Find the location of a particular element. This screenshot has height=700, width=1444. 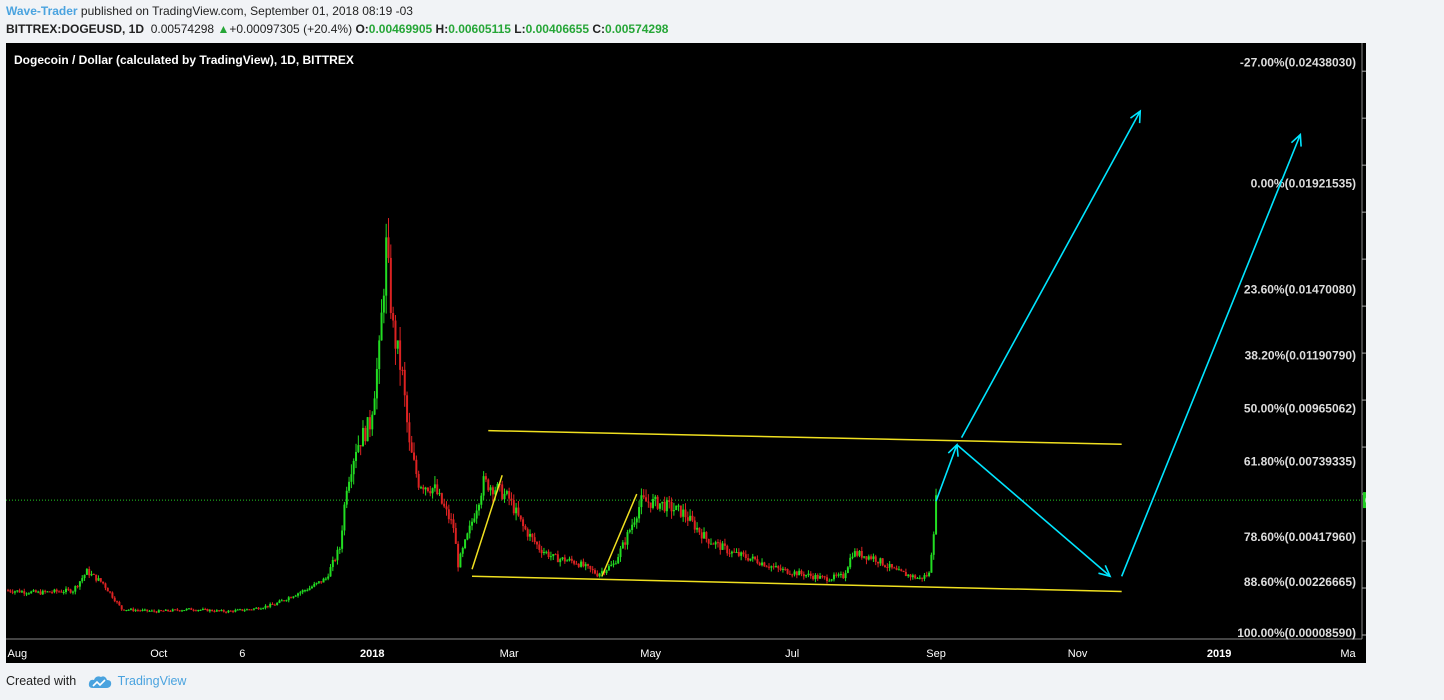

time-tick-label: Nov is located at coordinates (1078, 654).